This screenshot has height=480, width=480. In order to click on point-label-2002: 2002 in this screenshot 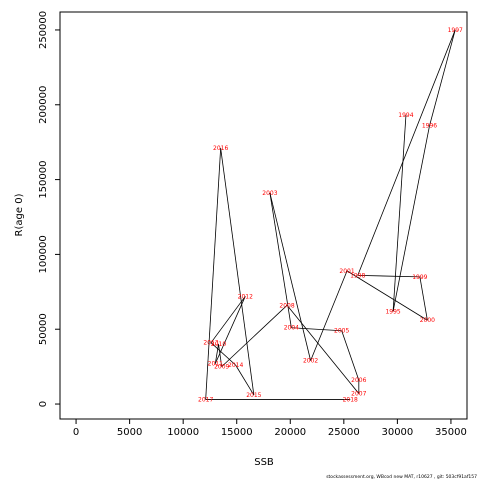, I will do `click(310, 361)`.